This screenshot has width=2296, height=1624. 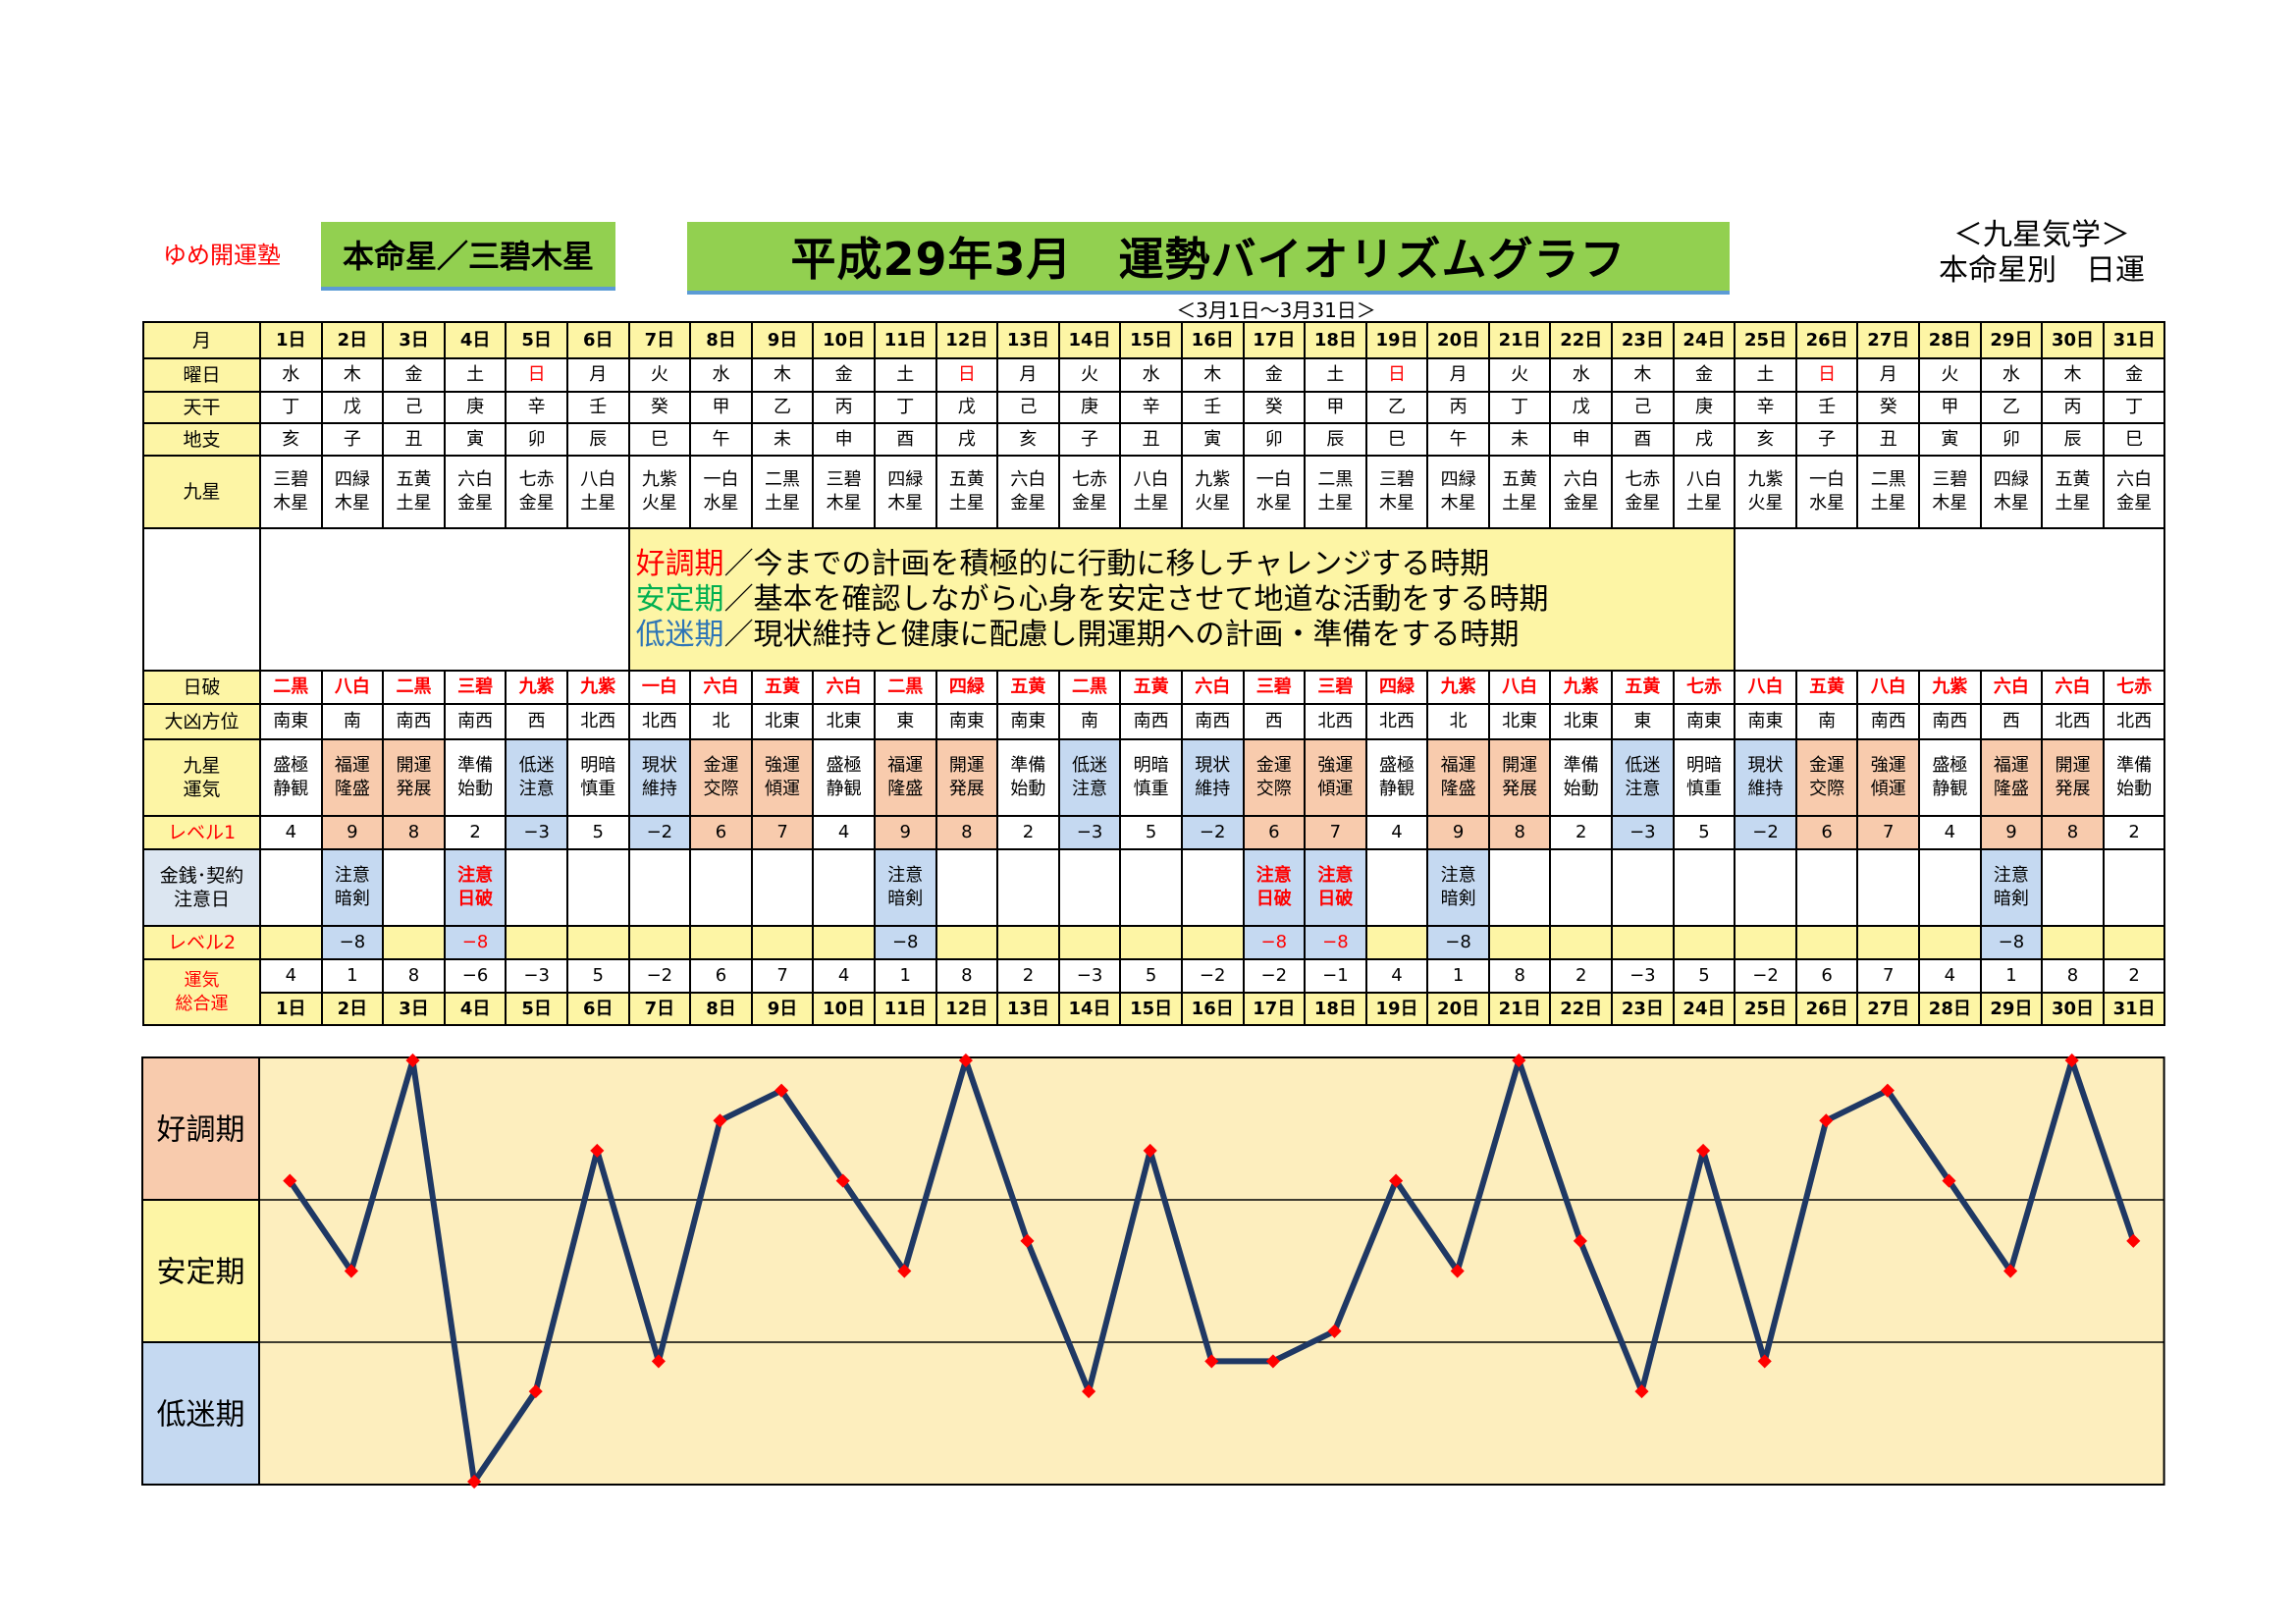 I want to click on daikyo-cell: 東, so click(x=905, y=721).